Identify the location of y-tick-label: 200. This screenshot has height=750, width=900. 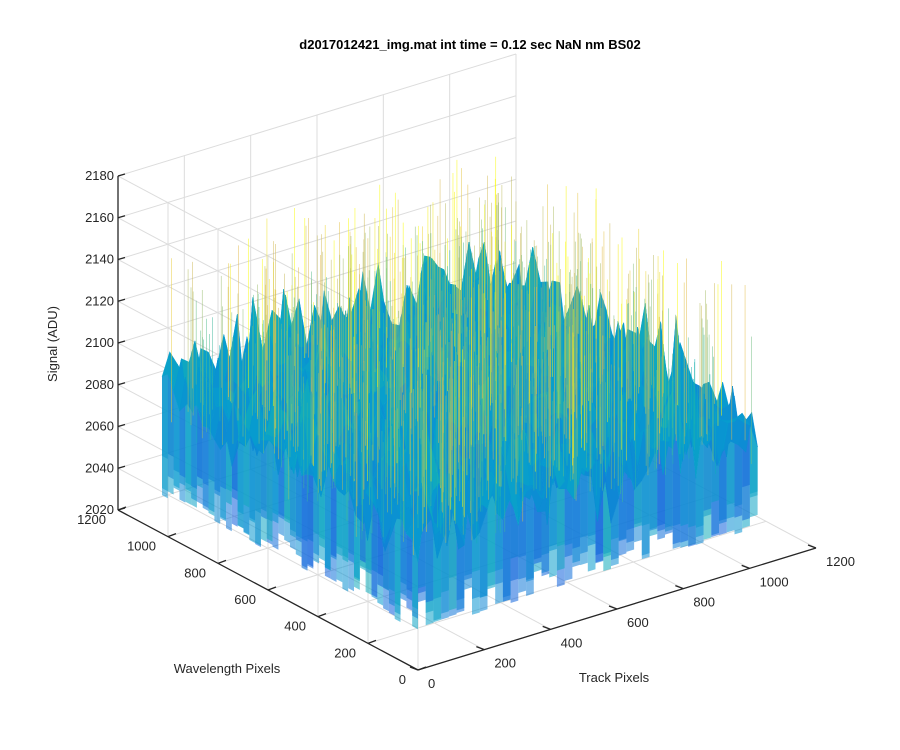
(345, 652).